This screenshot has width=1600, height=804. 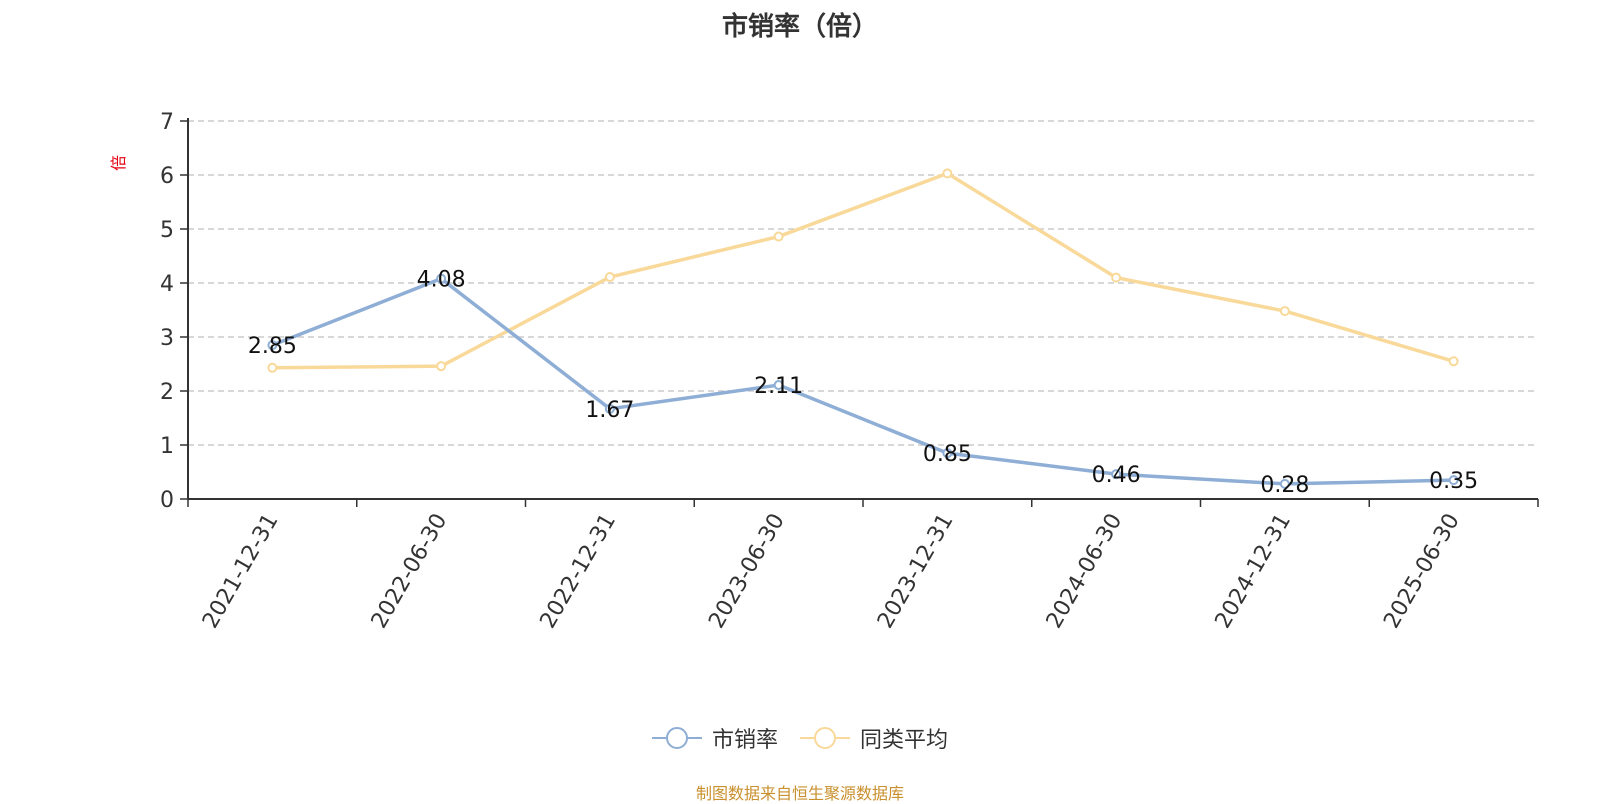 I want to click on x-tick-label-2: 2022-12-31, so click(x=578, y=571).